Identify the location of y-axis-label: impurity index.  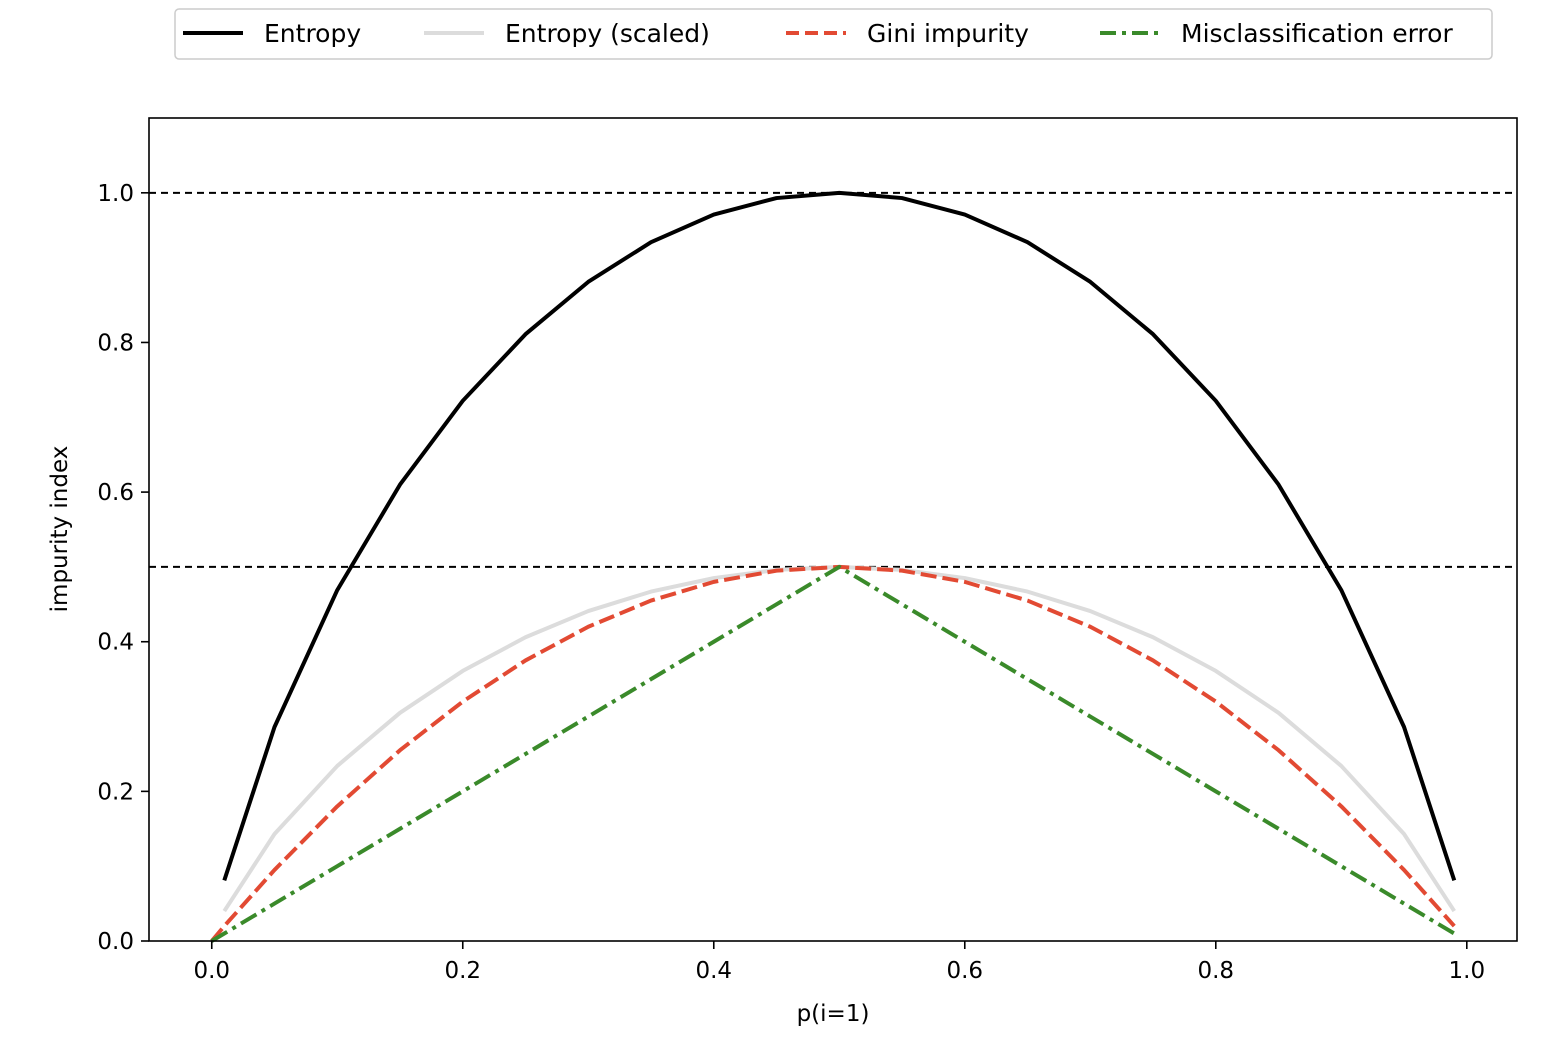
(60, 529).